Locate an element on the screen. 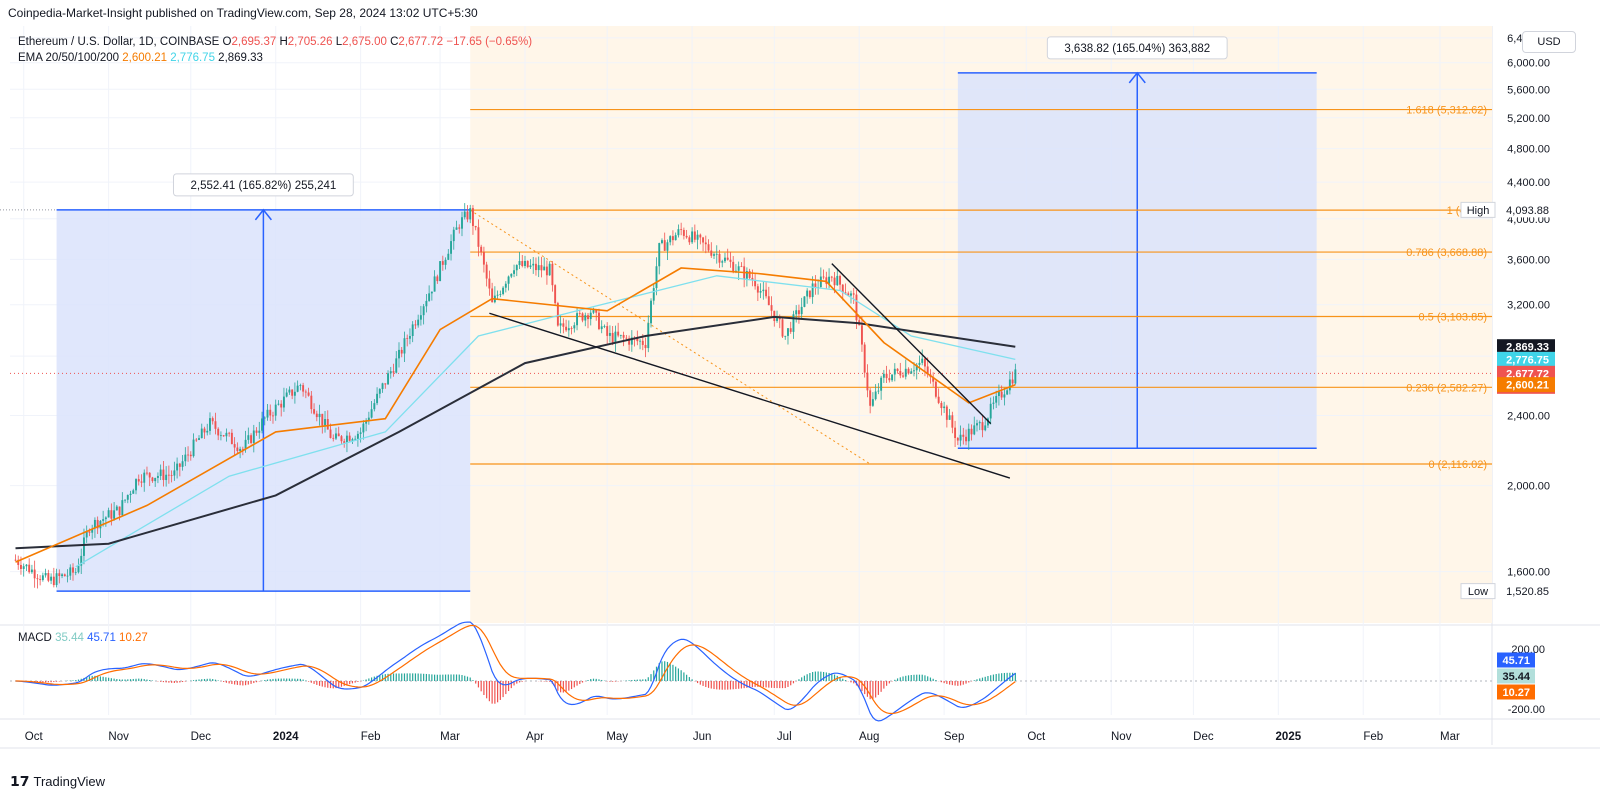 The image size is (1600, 803). currency-button: USD is located at coordinates (1549, 42).